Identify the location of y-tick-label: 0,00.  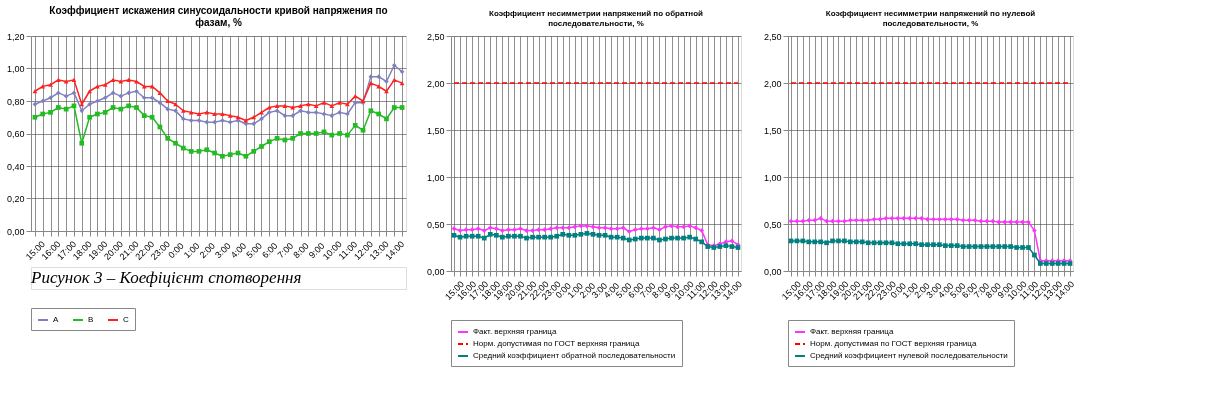
(772, 271).